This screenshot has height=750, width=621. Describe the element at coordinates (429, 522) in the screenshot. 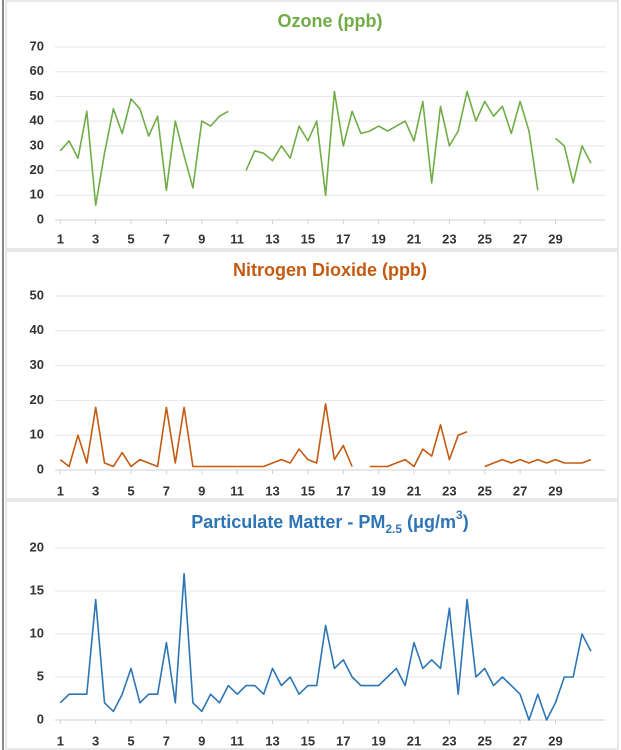

I see `title-part: (μg/m` at that location.